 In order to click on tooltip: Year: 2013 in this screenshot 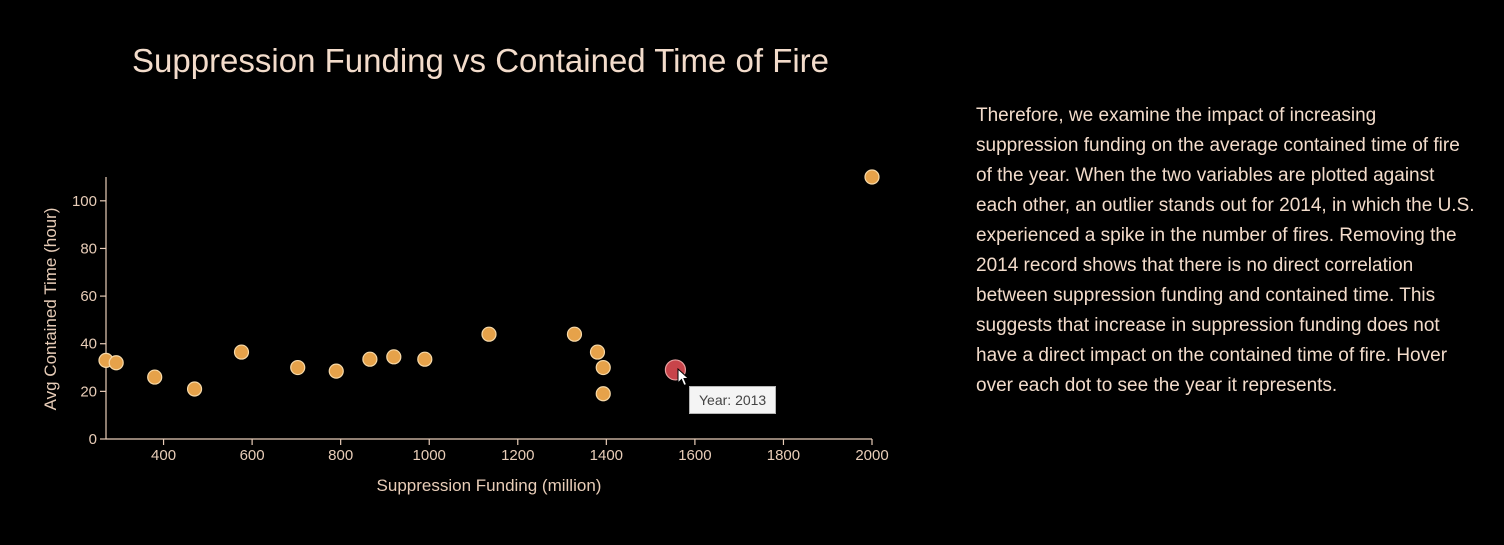, I will do `click(733, 400)`.